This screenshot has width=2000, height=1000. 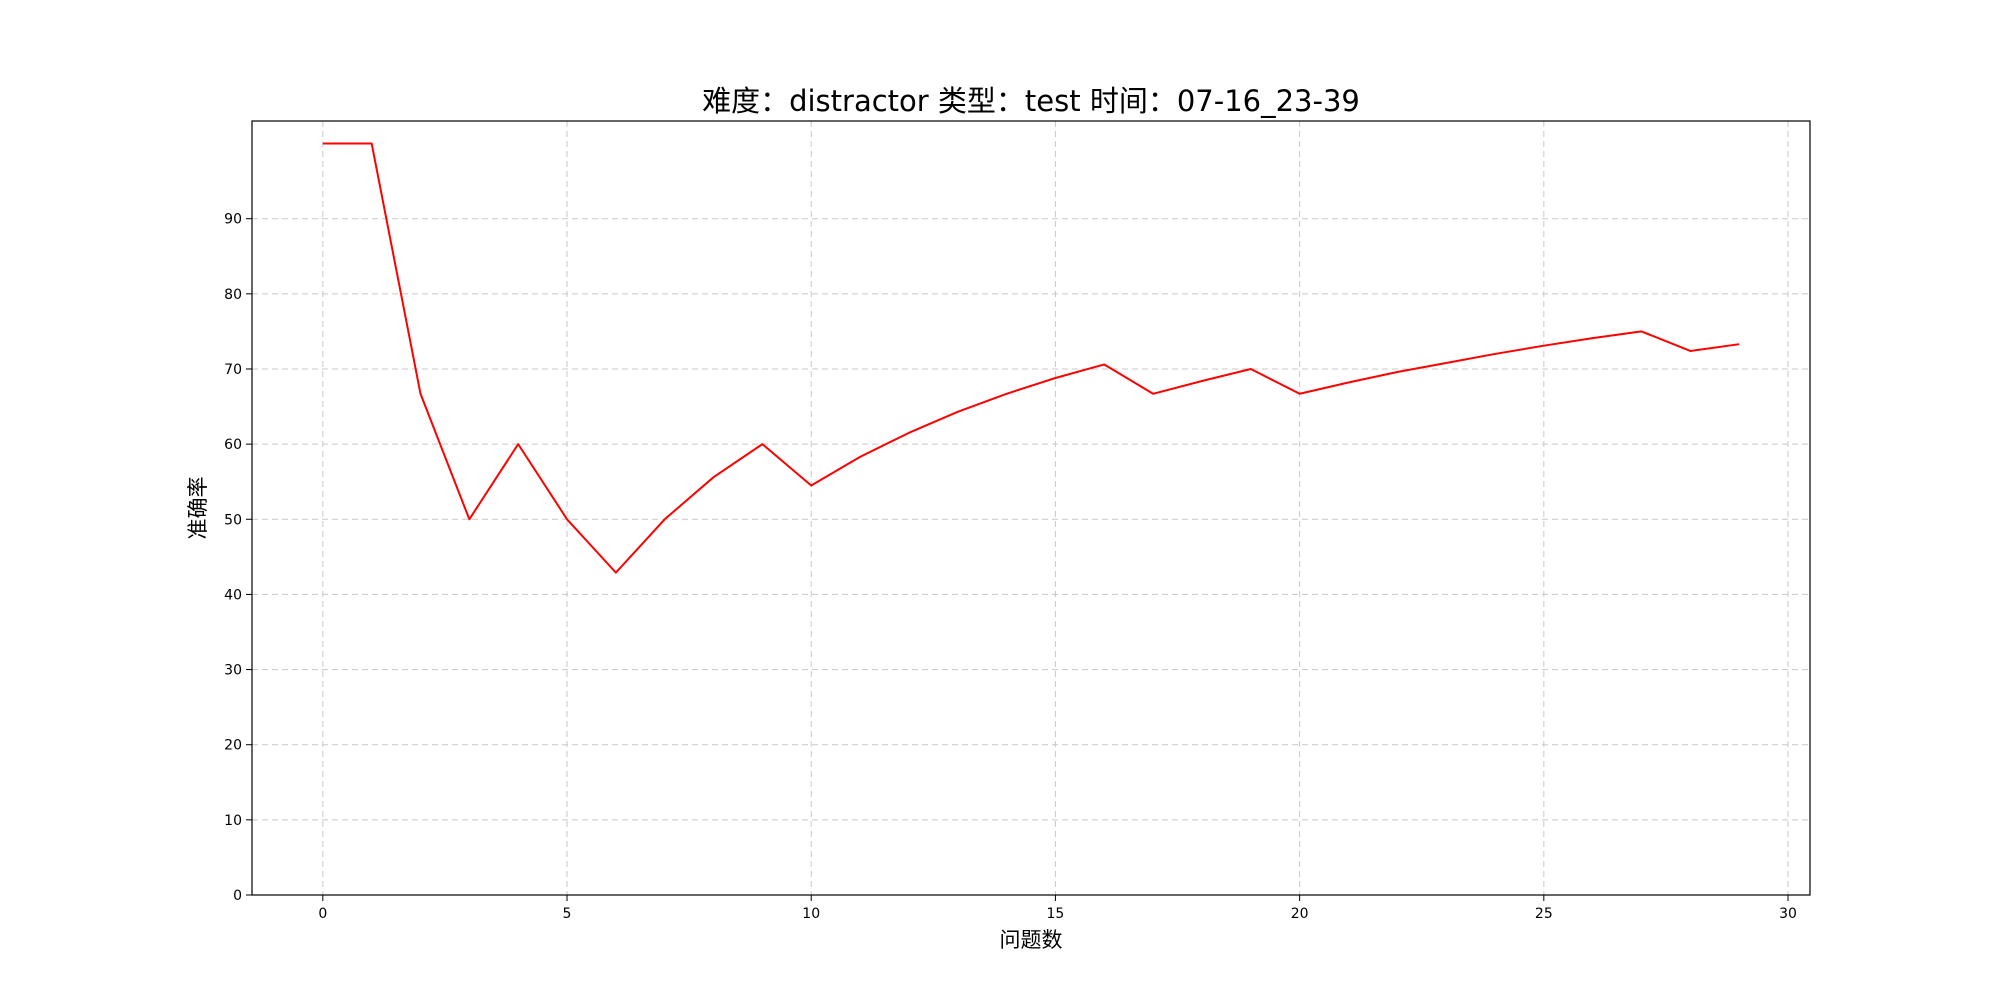 What do you see at coordinates (233, 821) in the screenshot?
I see `y-tick-label: 10` at bounding box center [233, 821].